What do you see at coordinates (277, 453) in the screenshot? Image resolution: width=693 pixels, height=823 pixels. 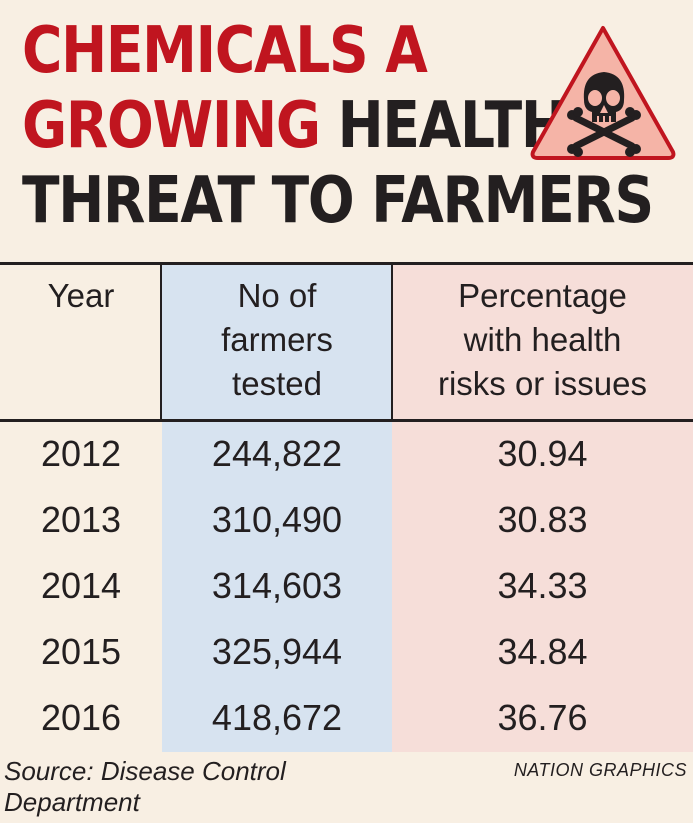 I see `farmers-cell: 244,822` at bounding box center [277, 453].